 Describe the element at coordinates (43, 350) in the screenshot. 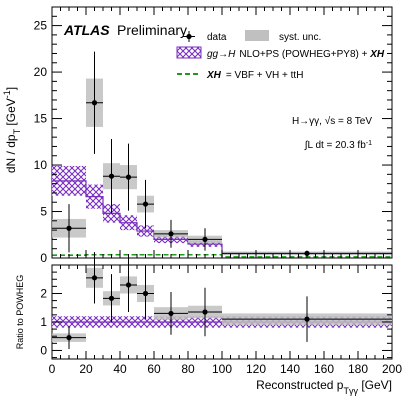

I see `ratio-ytick-label-0: 0` at that location.